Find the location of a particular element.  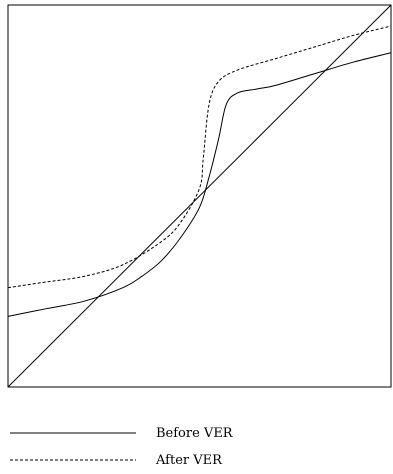

legend-label-before: Before VER is located at coordinates (195, 433).